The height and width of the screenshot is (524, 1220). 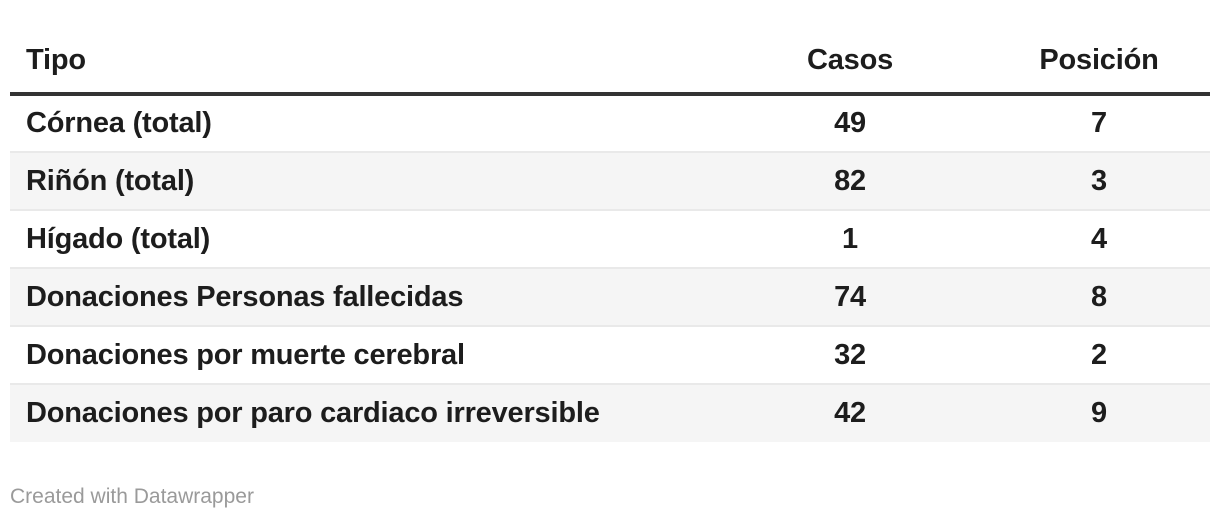 What do you see at coordinates (1099, 296) in the screenshot?
I see `cell-posicion: 8` at bounding box center [1099, 296].